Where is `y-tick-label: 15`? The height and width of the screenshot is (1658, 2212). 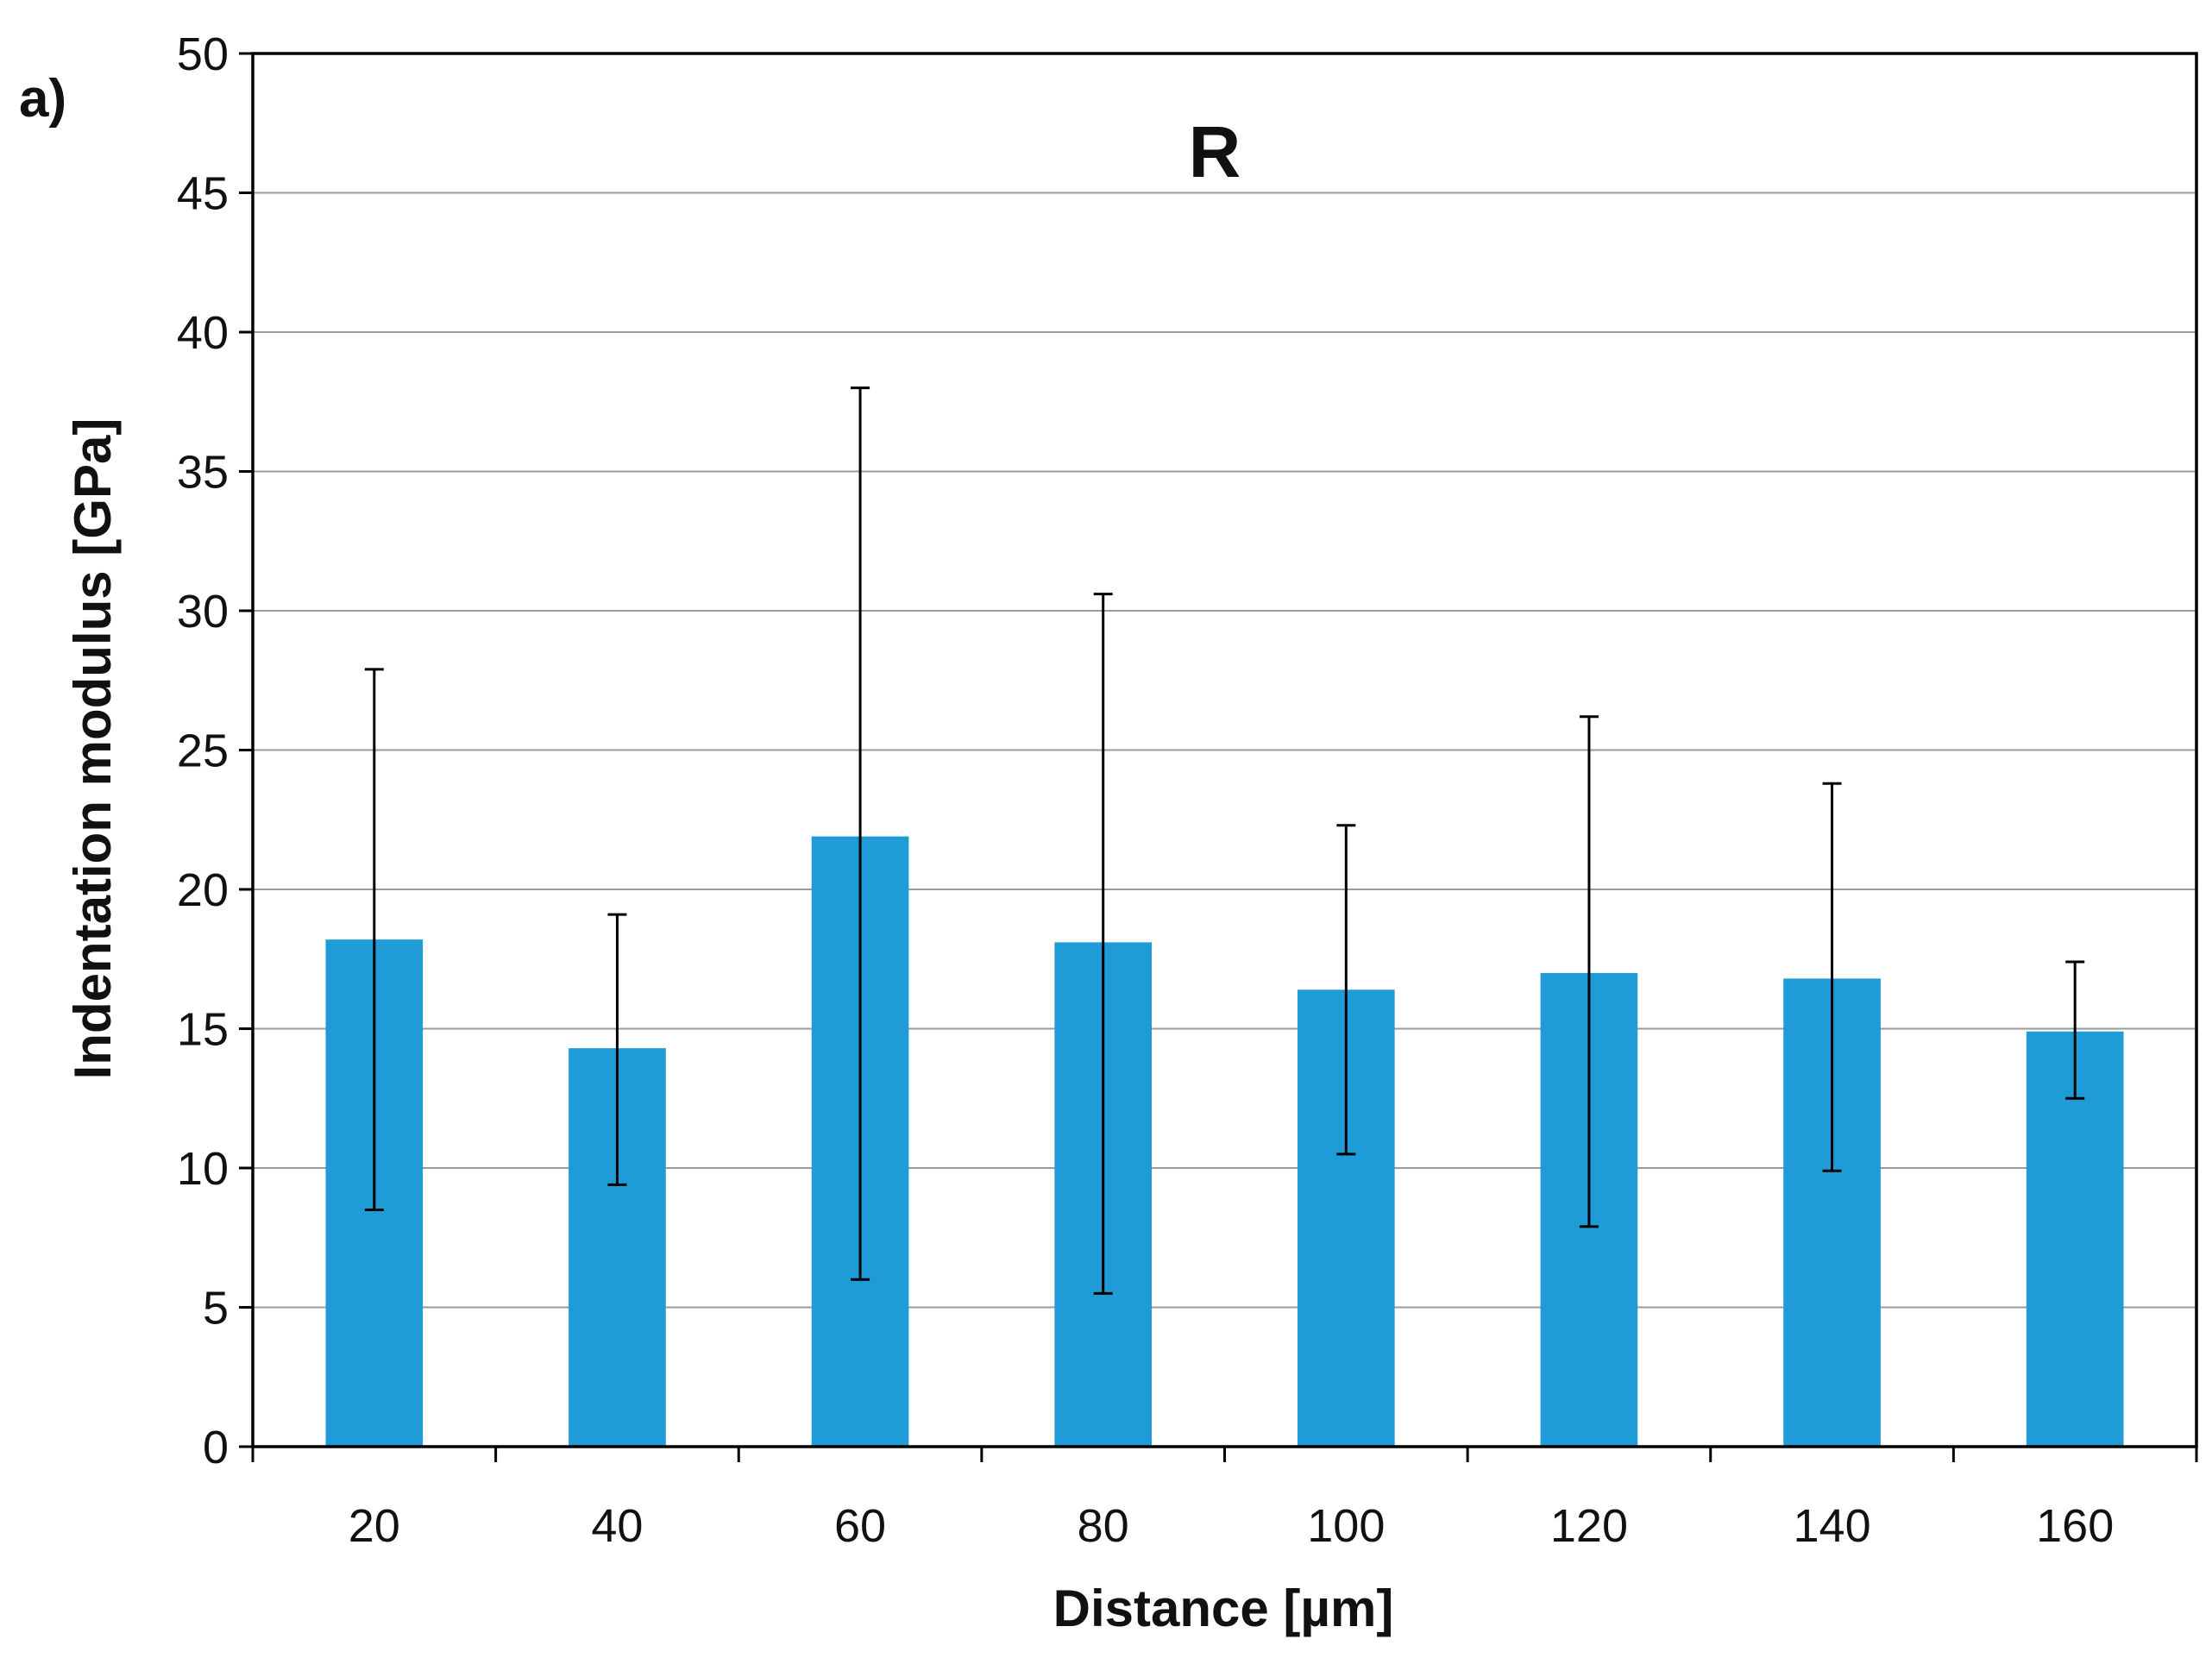 y-tick-label: 15 is located at coordinates (203, 1030).